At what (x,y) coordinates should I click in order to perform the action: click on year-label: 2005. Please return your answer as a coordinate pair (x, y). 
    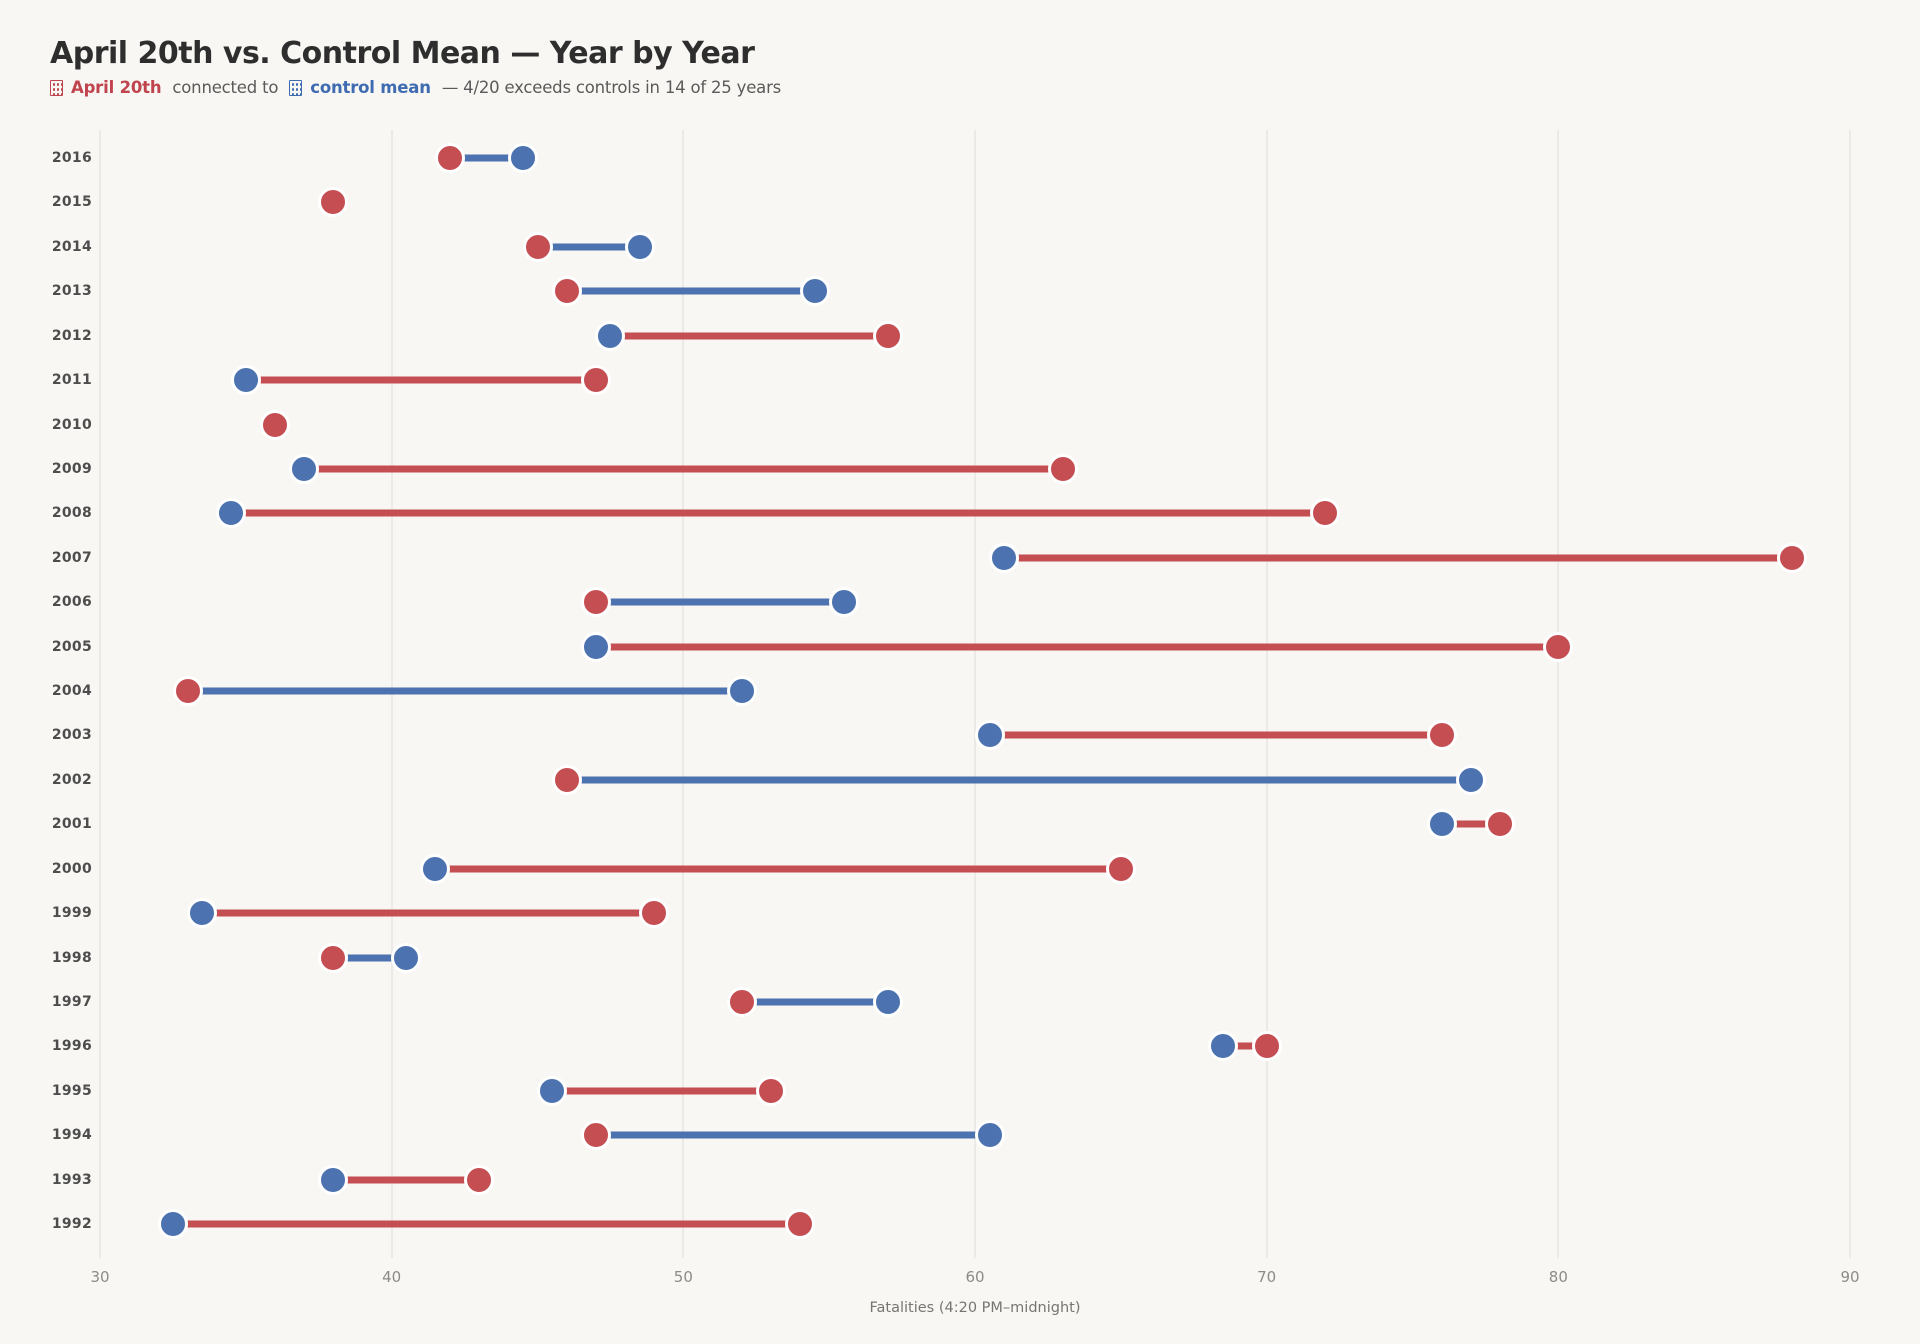
    Looking at the image, I should click on (71, 646).